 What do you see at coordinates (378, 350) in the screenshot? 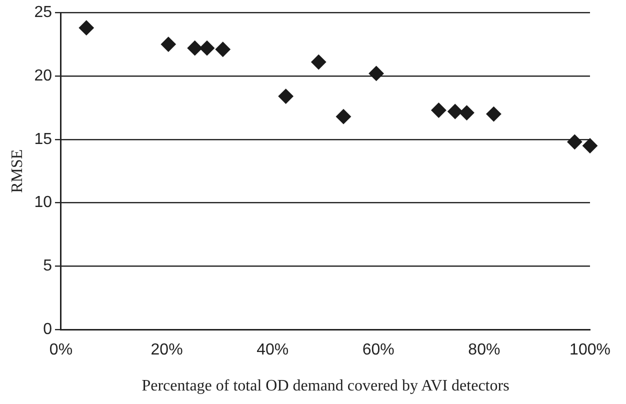
I see `x-tick-label: 60%` at bounding box center [378, 350].